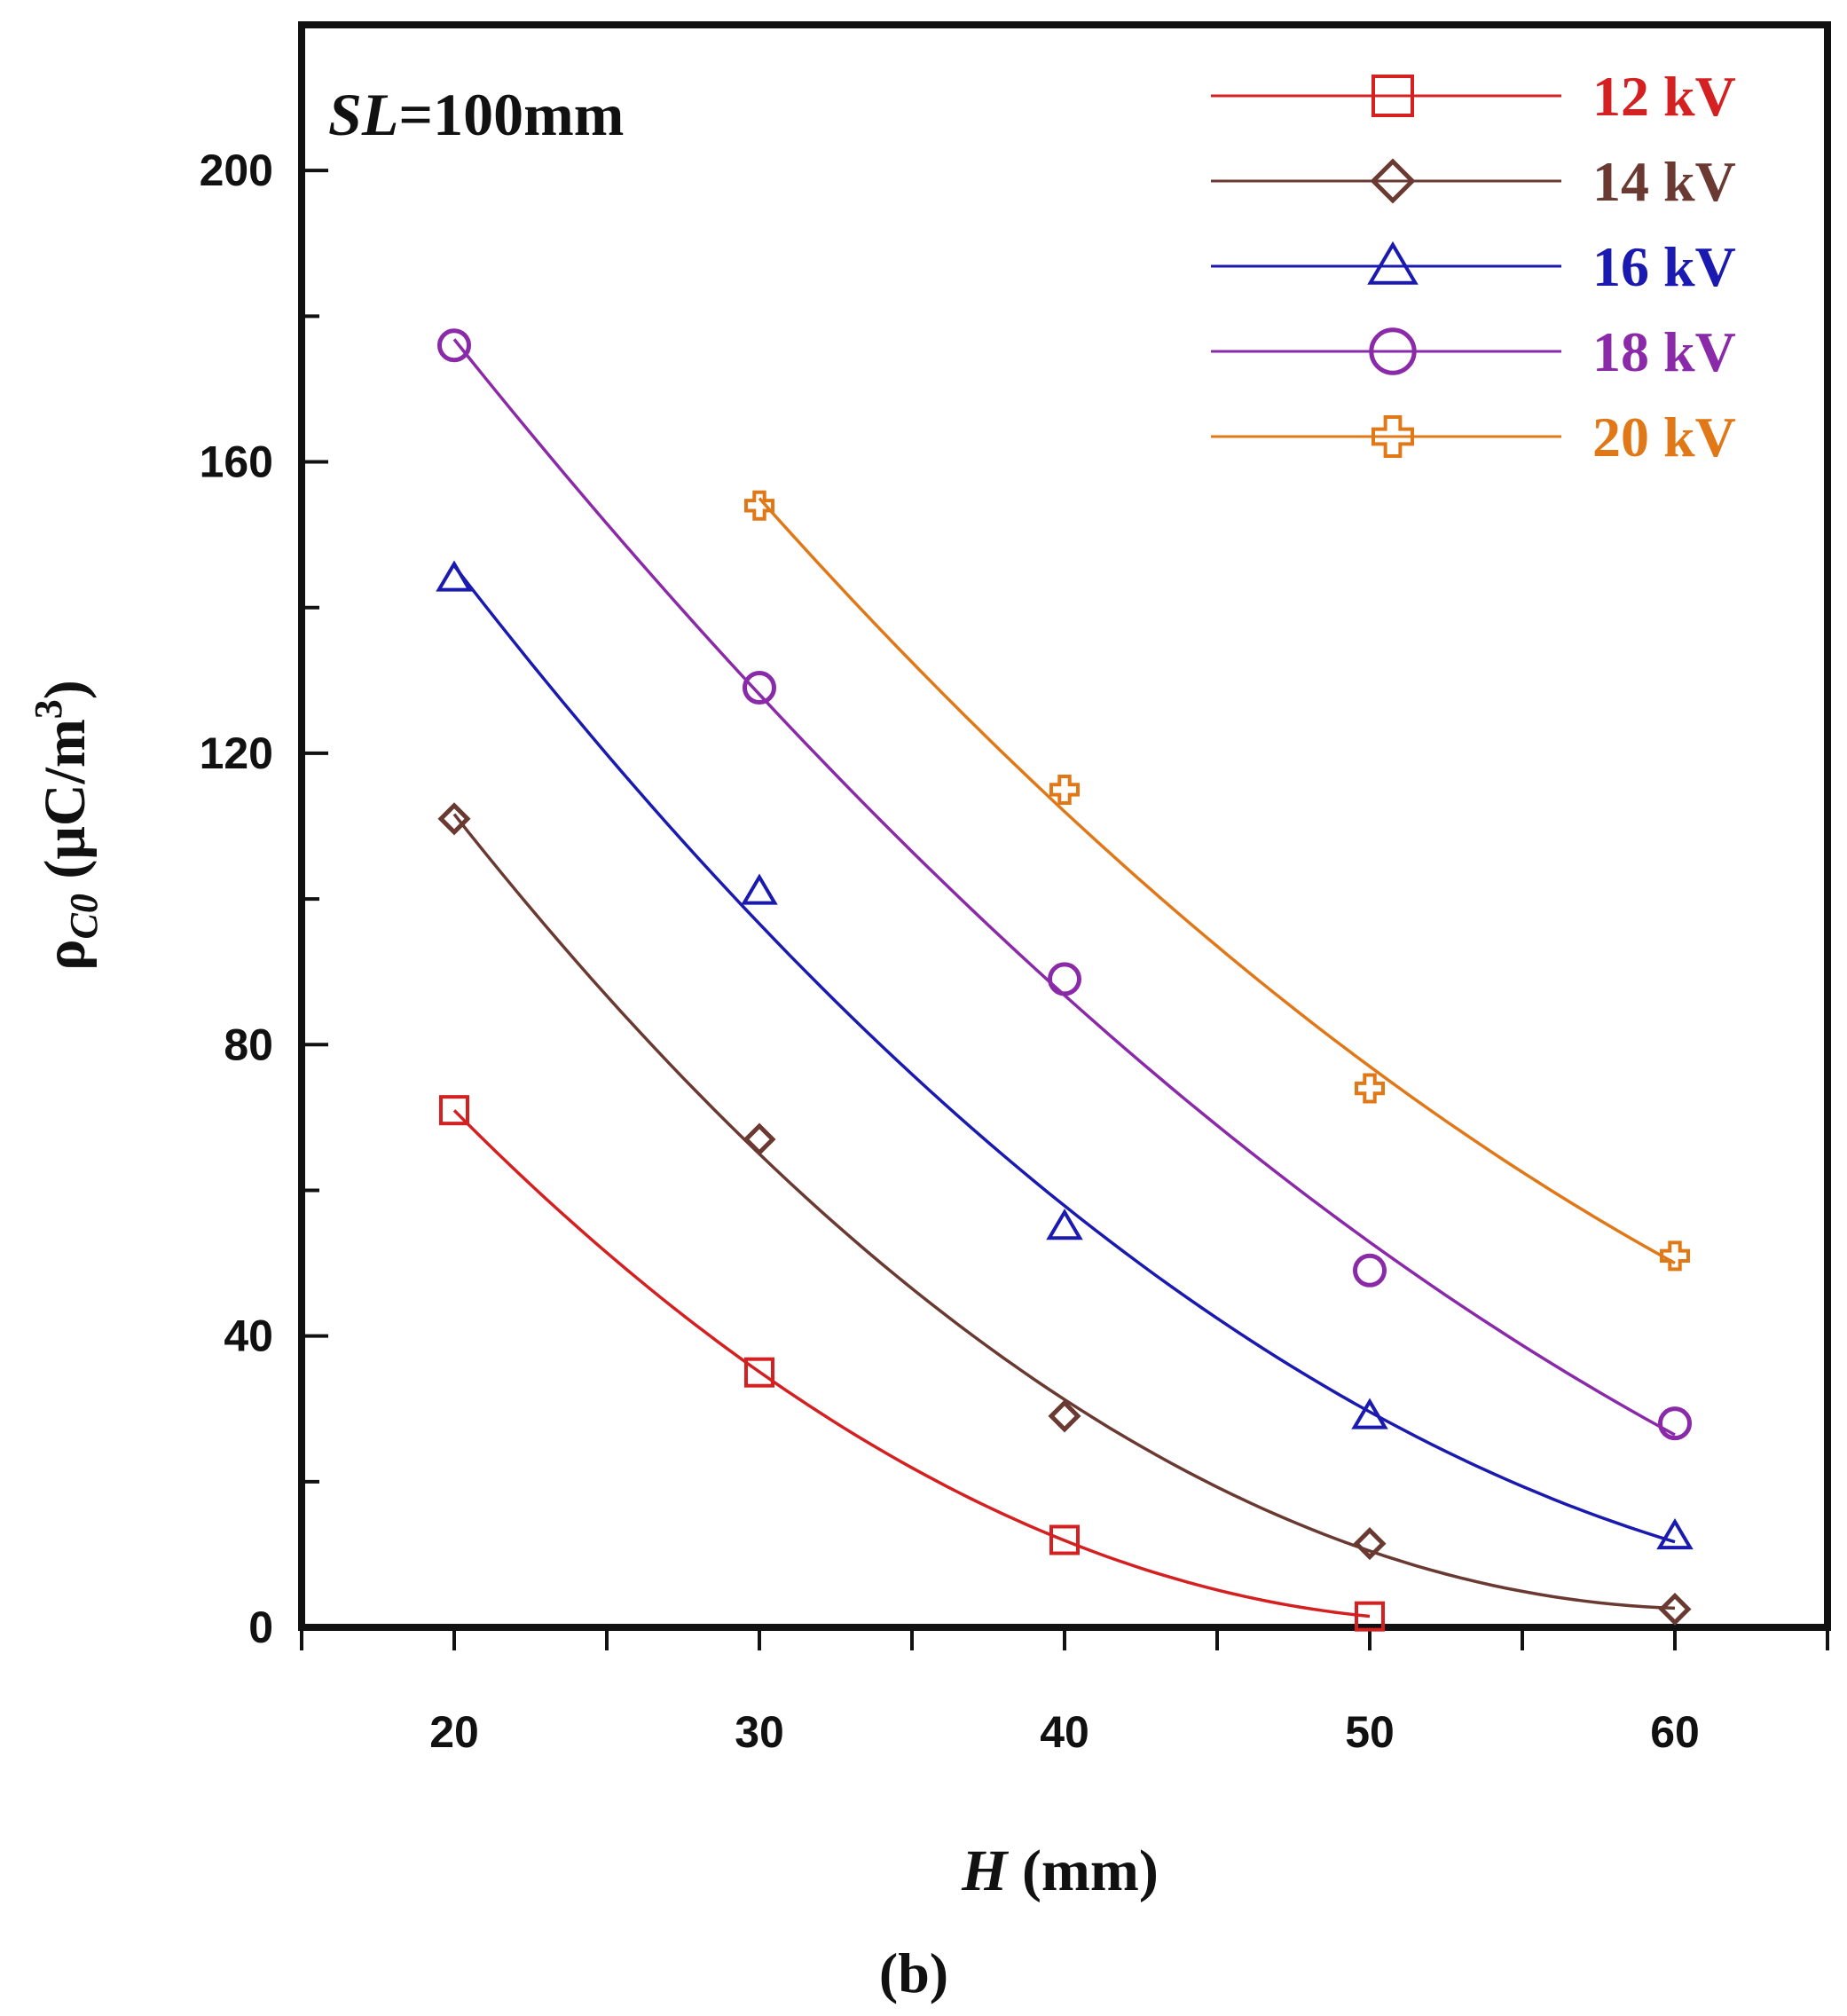 This screenshot has height=2016, width=1847. What do you see at coordinates (48, 709) in the screenshot?
I see `y-axis-title-superscript: 3` at bounding box center [48, 709].